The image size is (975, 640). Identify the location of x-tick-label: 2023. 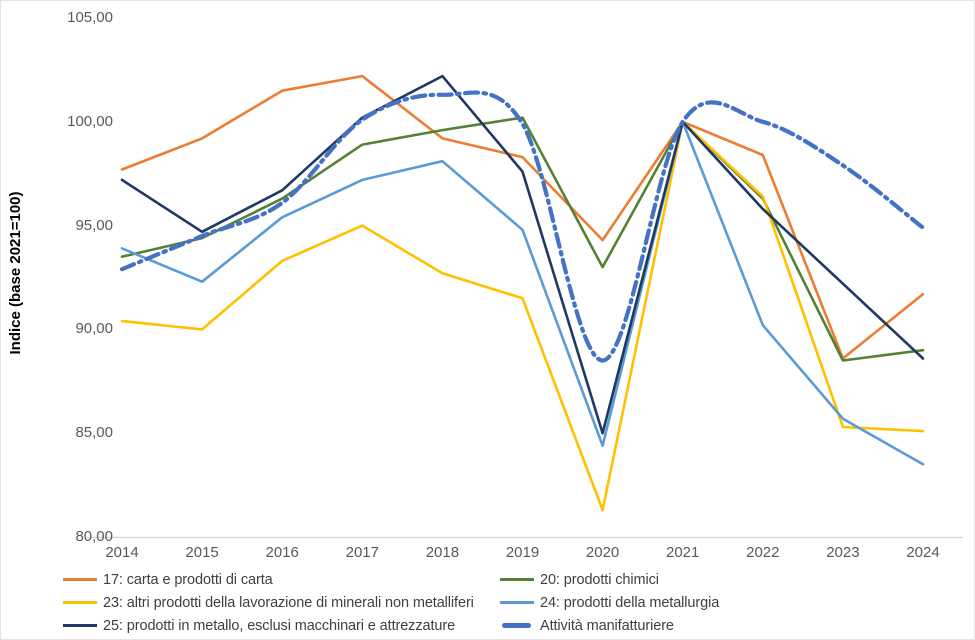
(843, 552).